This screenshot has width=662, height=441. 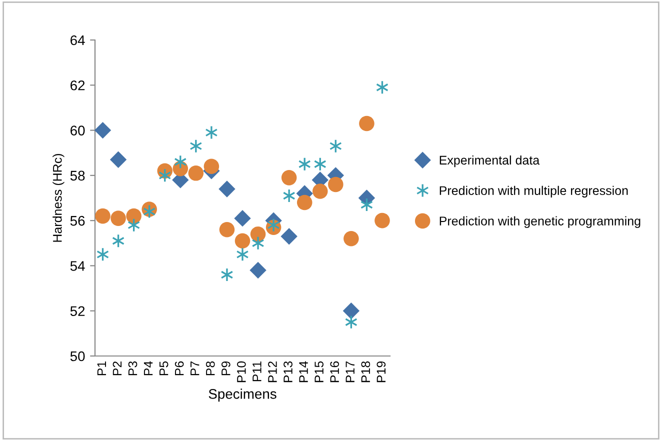 I want to click on y-tick-label: 54, so click(x=77, y=266).